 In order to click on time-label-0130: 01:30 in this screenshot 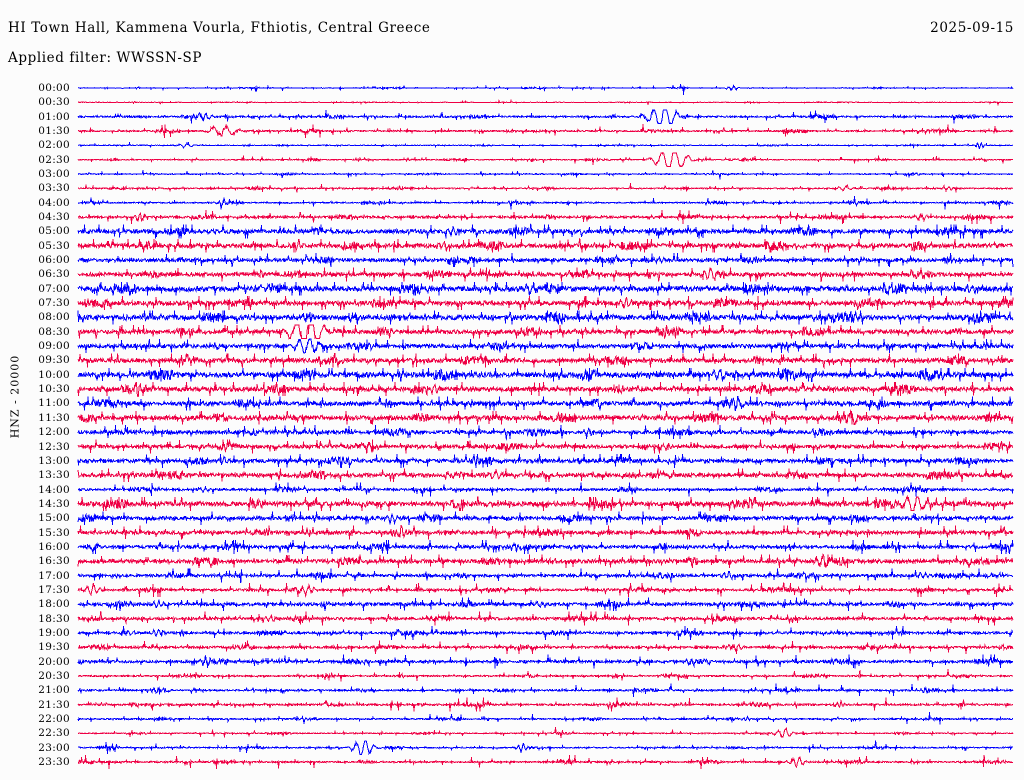, I will do `click(54, 131)`.